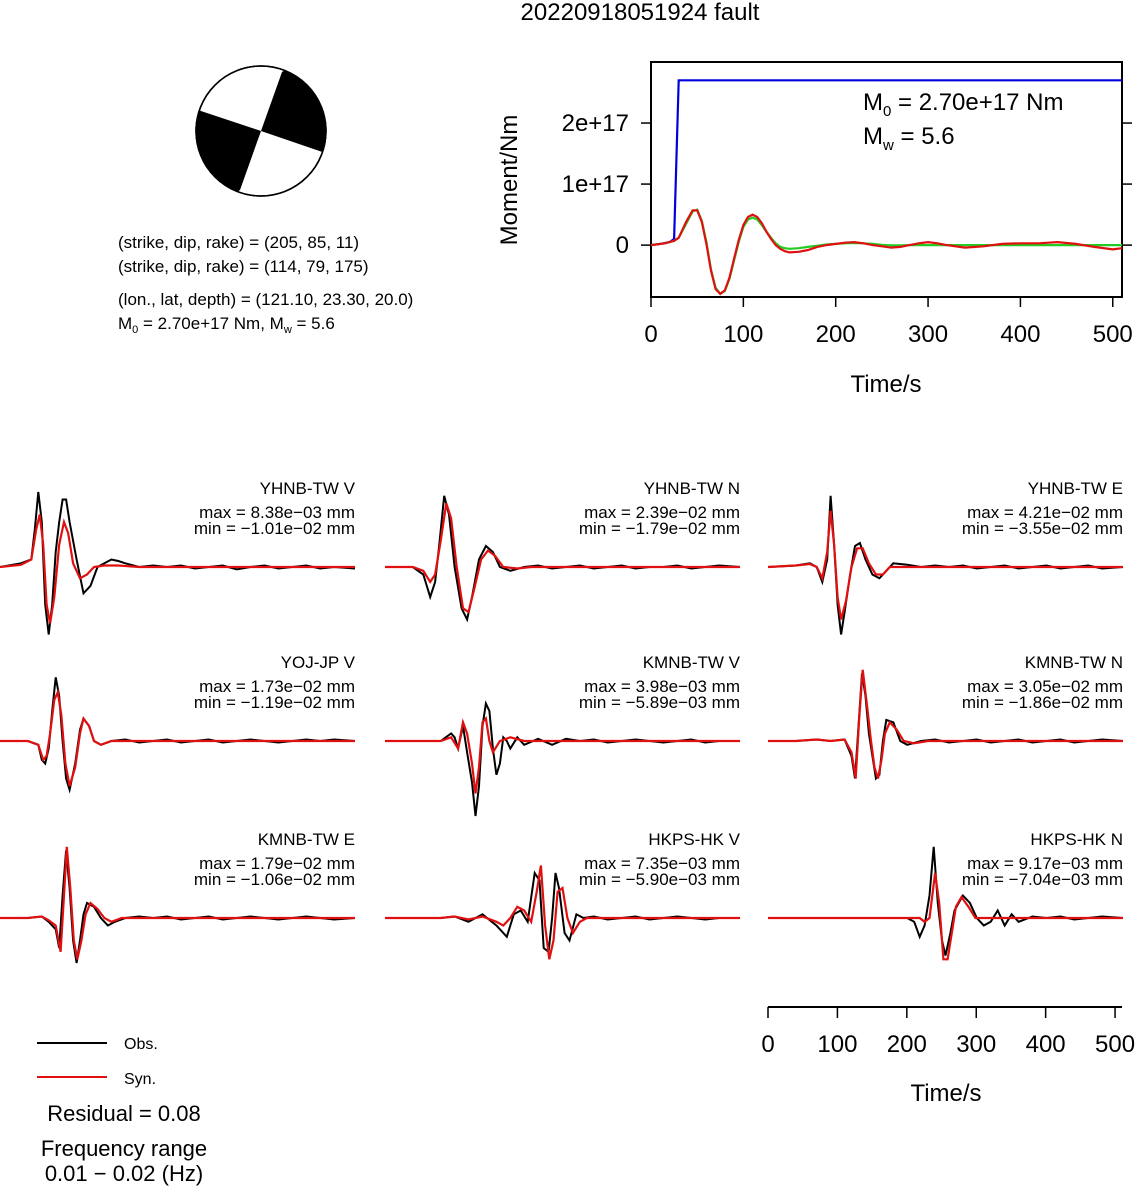 The height and width of the screenshot is (1186, 1139). I want to click on station-label: YHNB-TW V, so click(308, 488).